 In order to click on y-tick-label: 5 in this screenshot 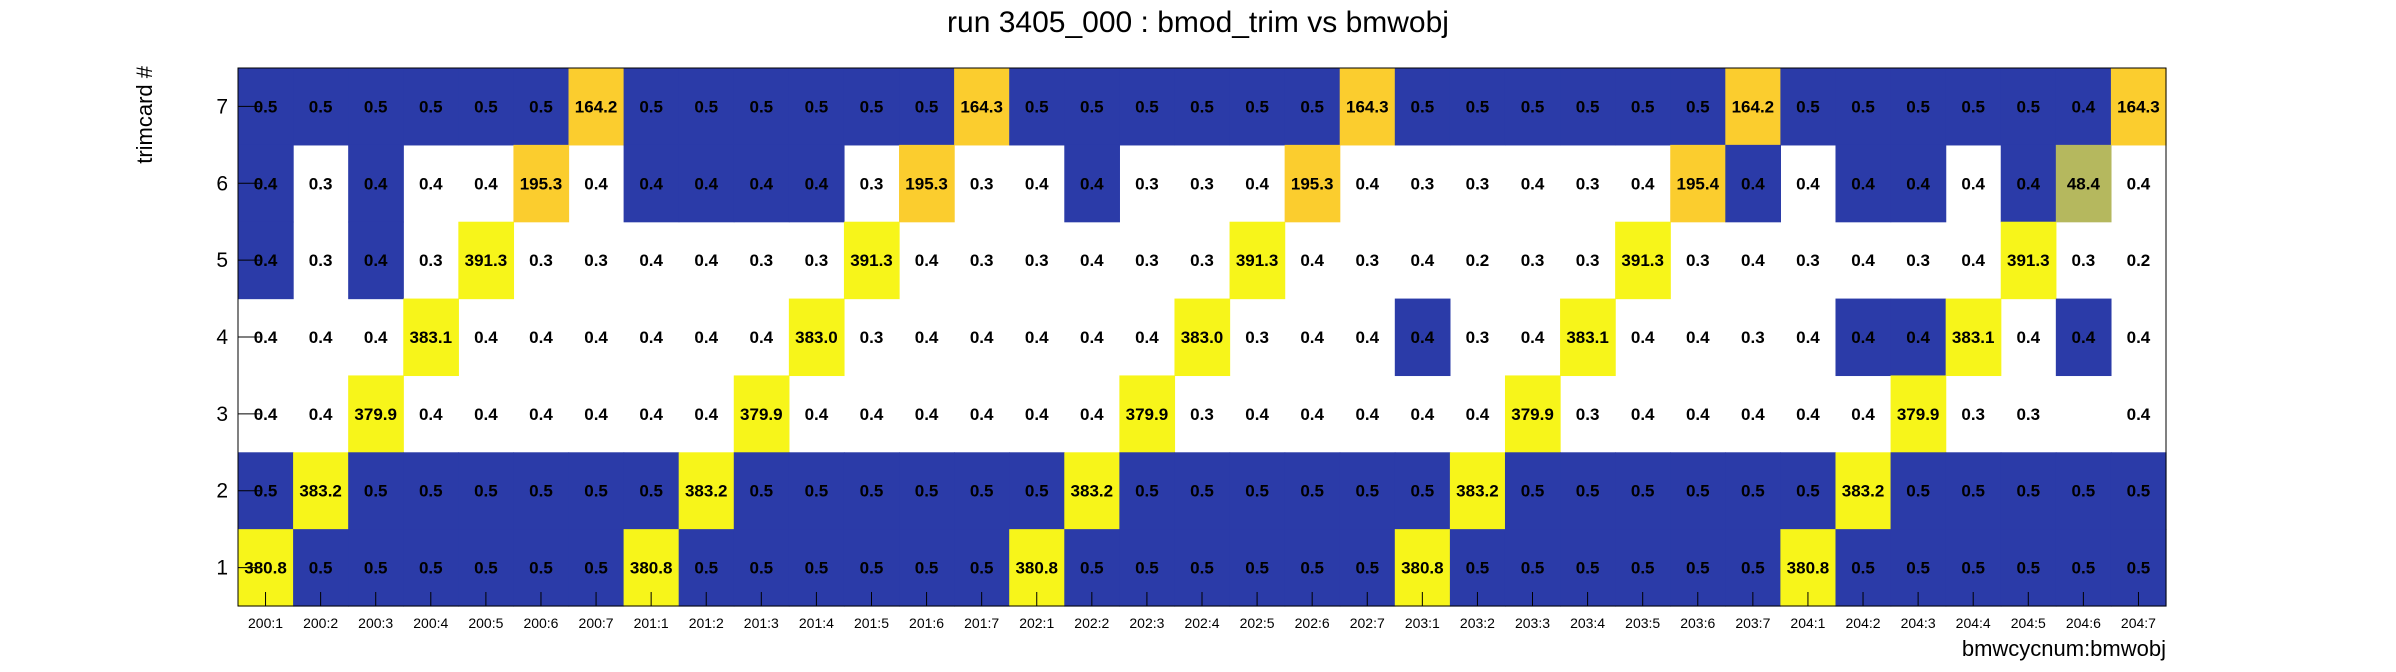, I will do `click(222, 260)`.